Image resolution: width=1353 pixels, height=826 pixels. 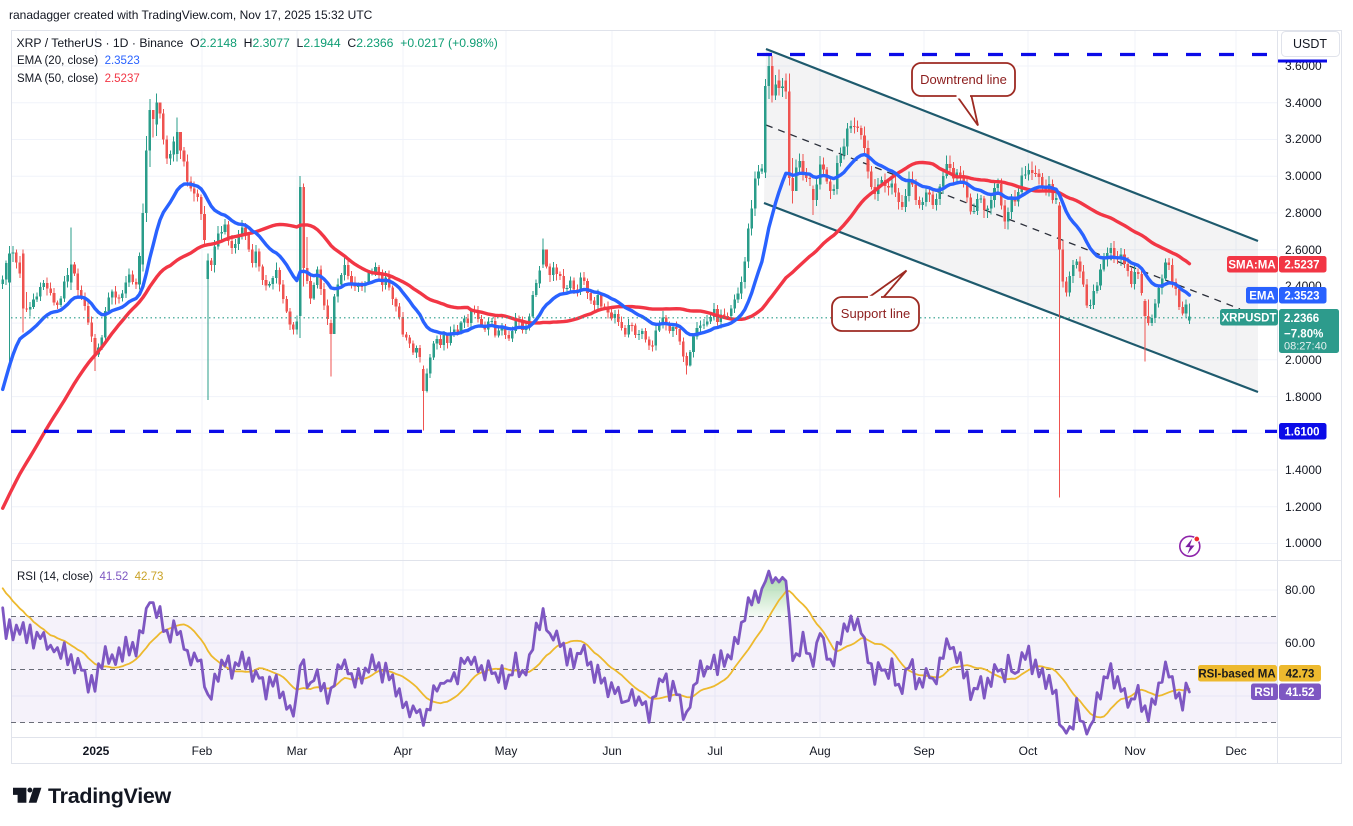 I want to click on svg-text: Dec, so click(x=1235, y=751).